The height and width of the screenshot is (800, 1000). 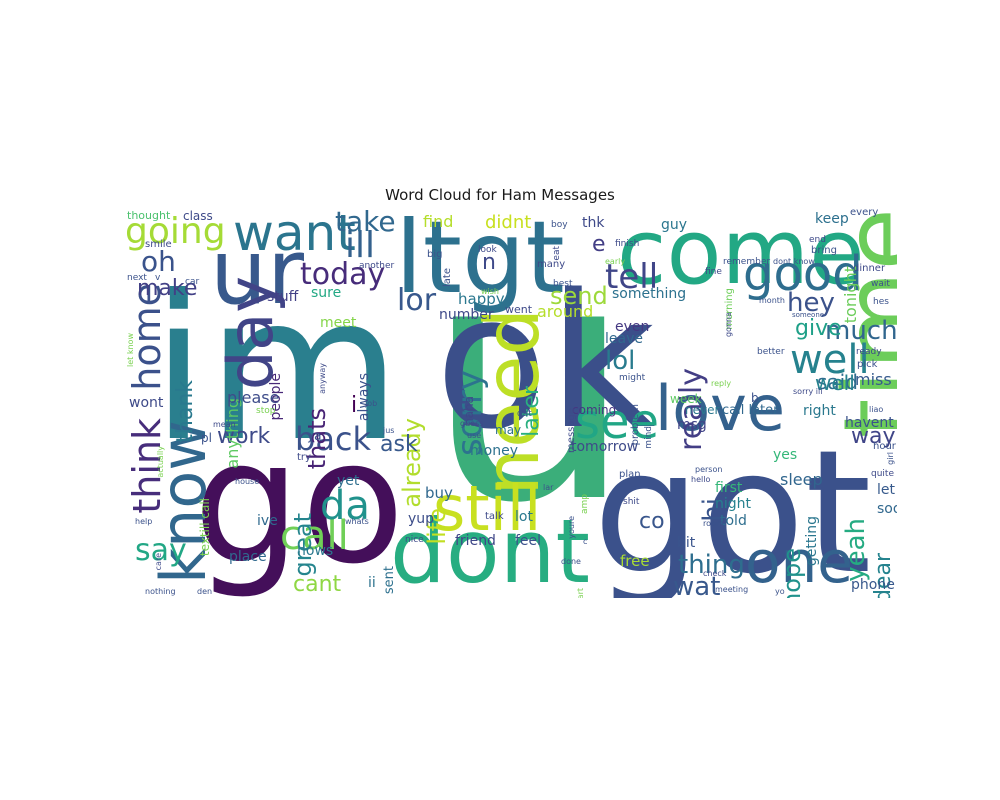 What do you see at coordinates (144, 521) in the screenshot?
I see `word-help: help` at bounding box center [144, 521].